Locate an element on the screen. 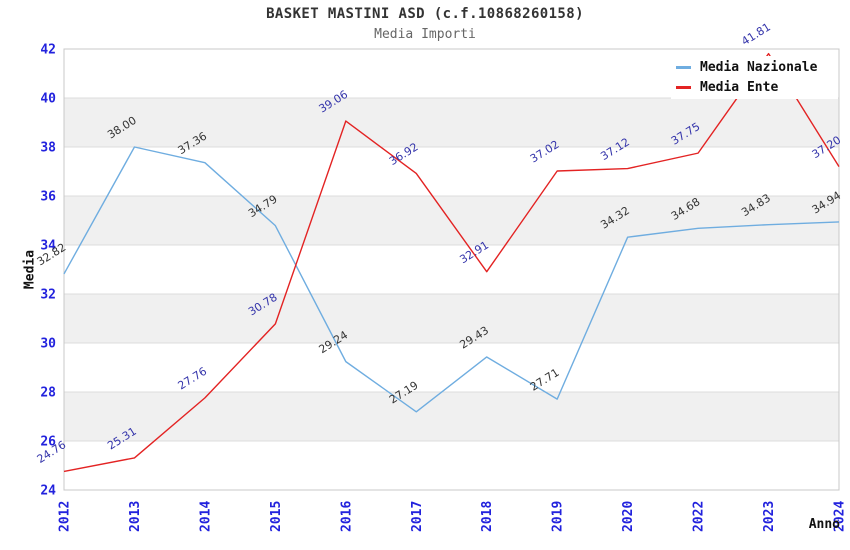 The image size is (850, 550). y-tick-label: 24 is located at coordinates (48, 491).